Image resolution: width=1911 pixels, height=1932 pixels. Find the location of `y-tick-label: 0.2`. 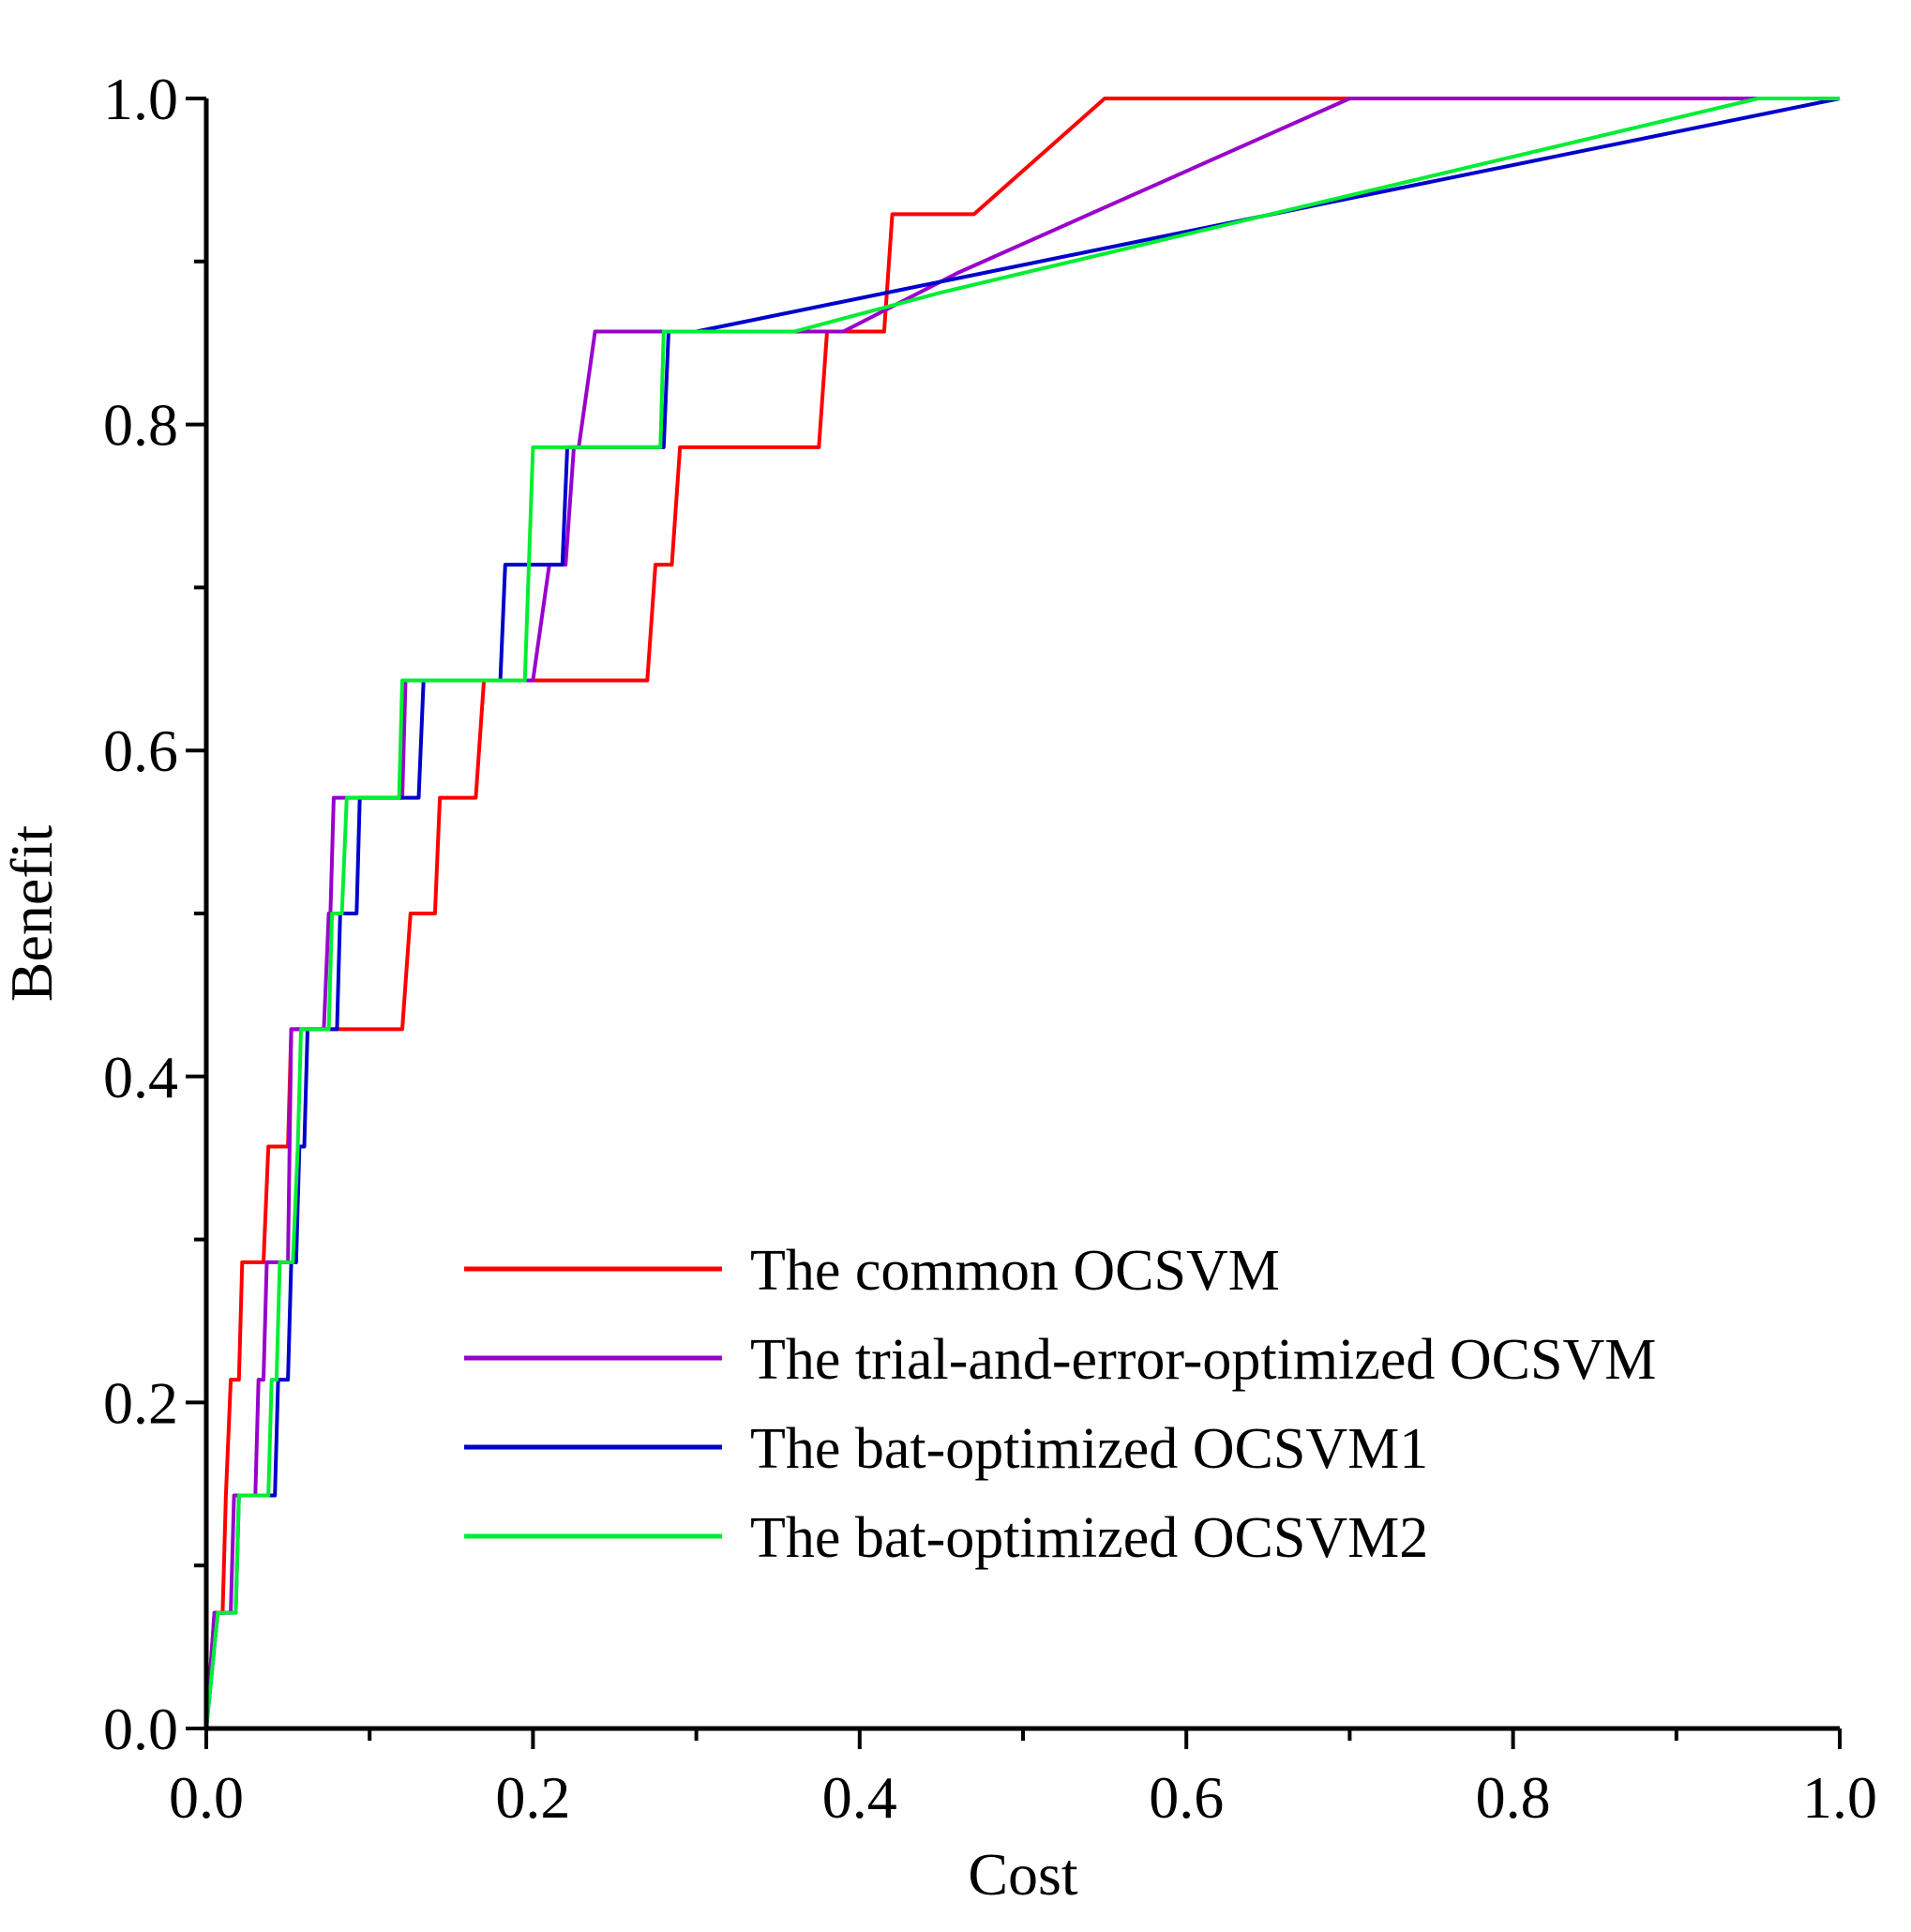

y-tick-label: 0.2 is located at coordinates (140, 1402).